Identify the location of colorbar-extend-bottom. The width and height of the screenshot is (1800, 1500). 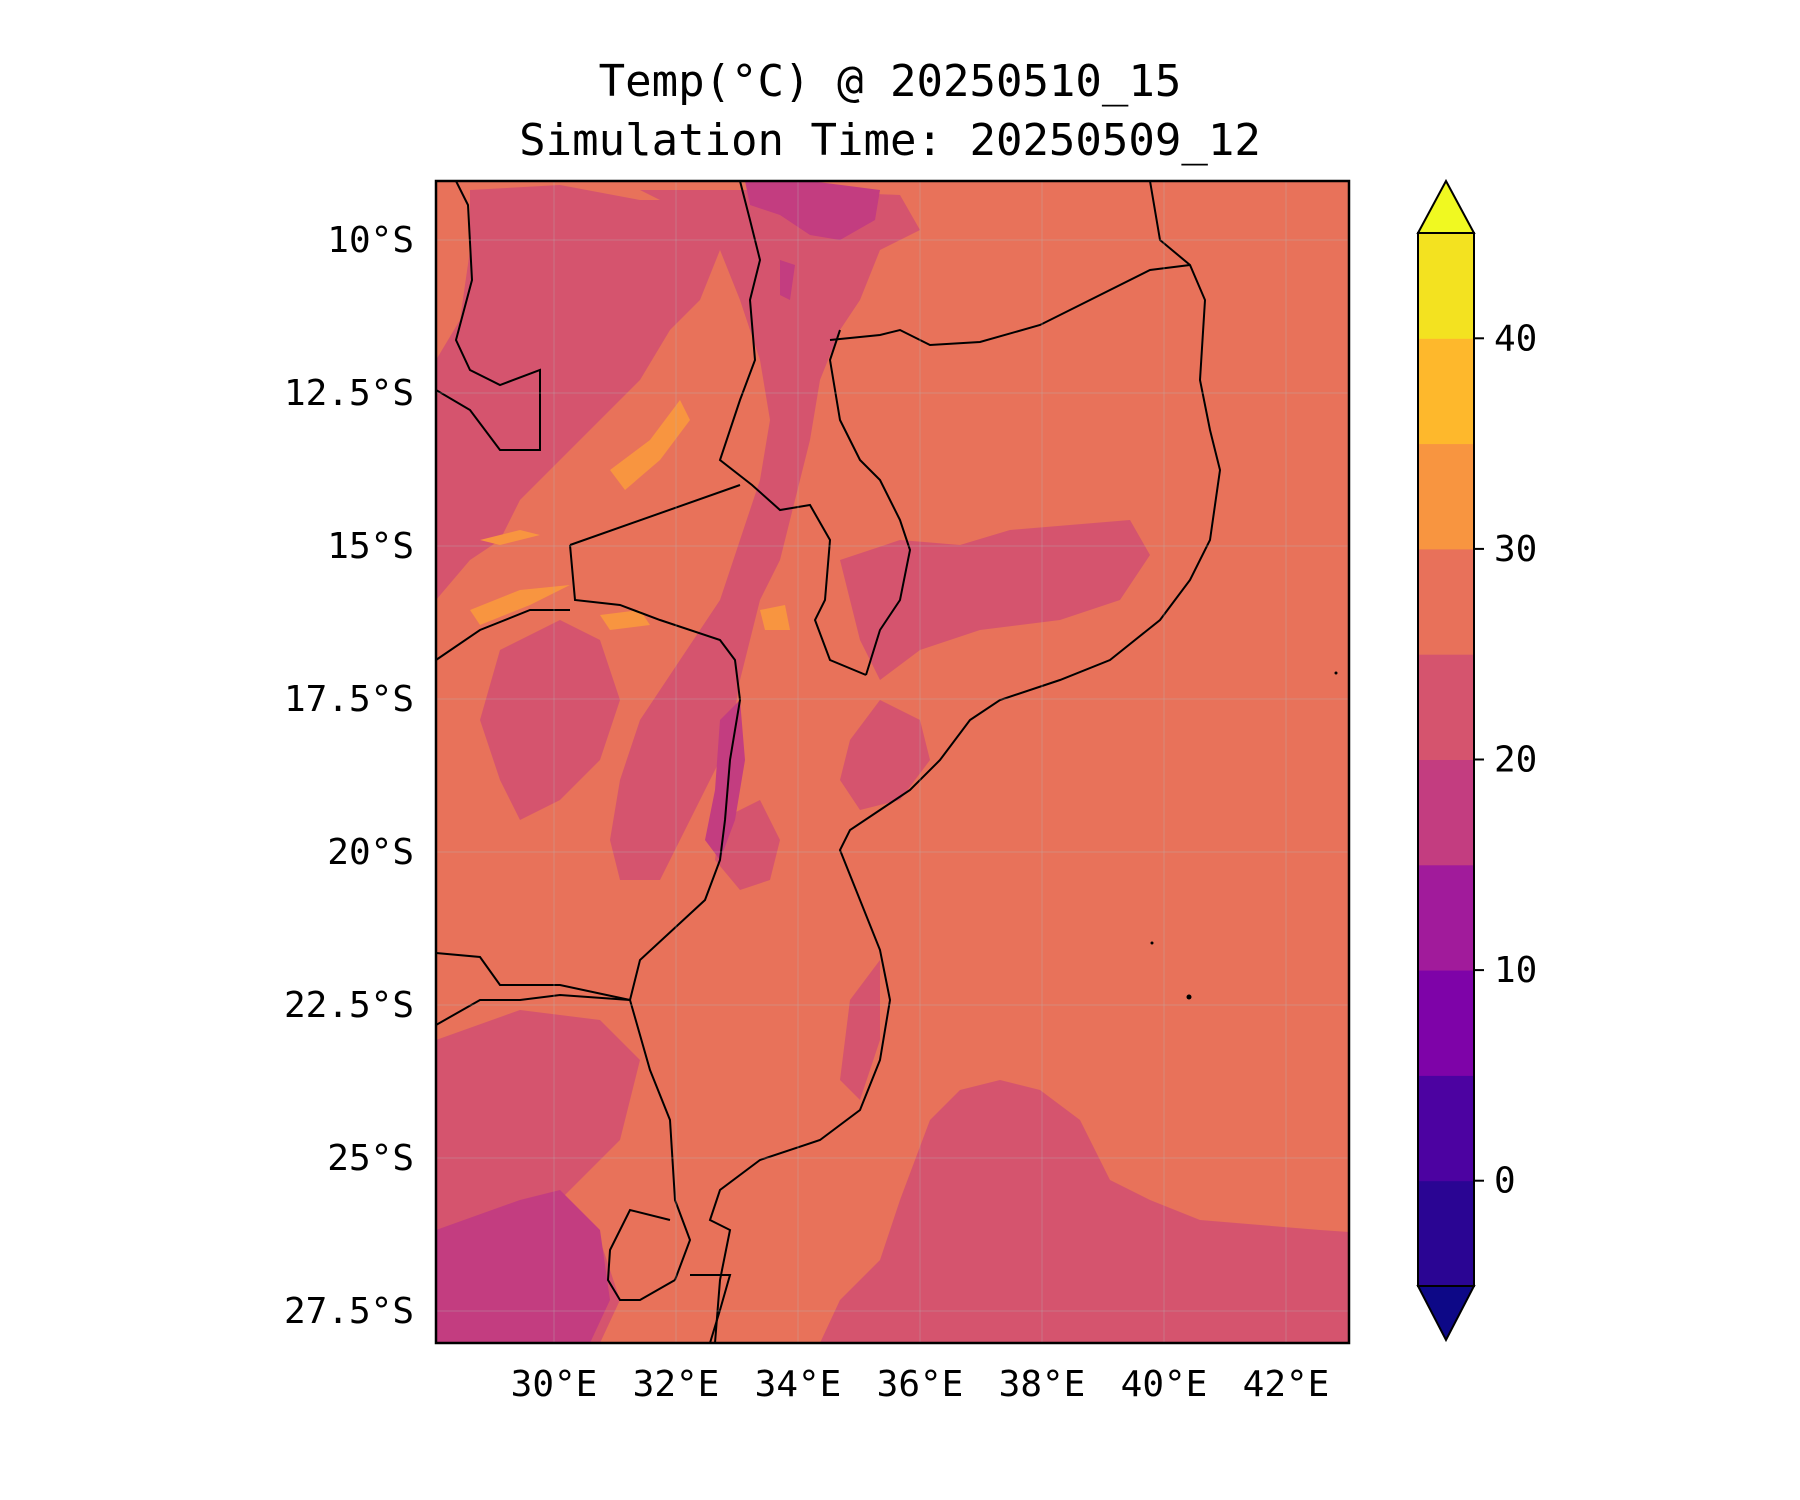
(1446, 1314).